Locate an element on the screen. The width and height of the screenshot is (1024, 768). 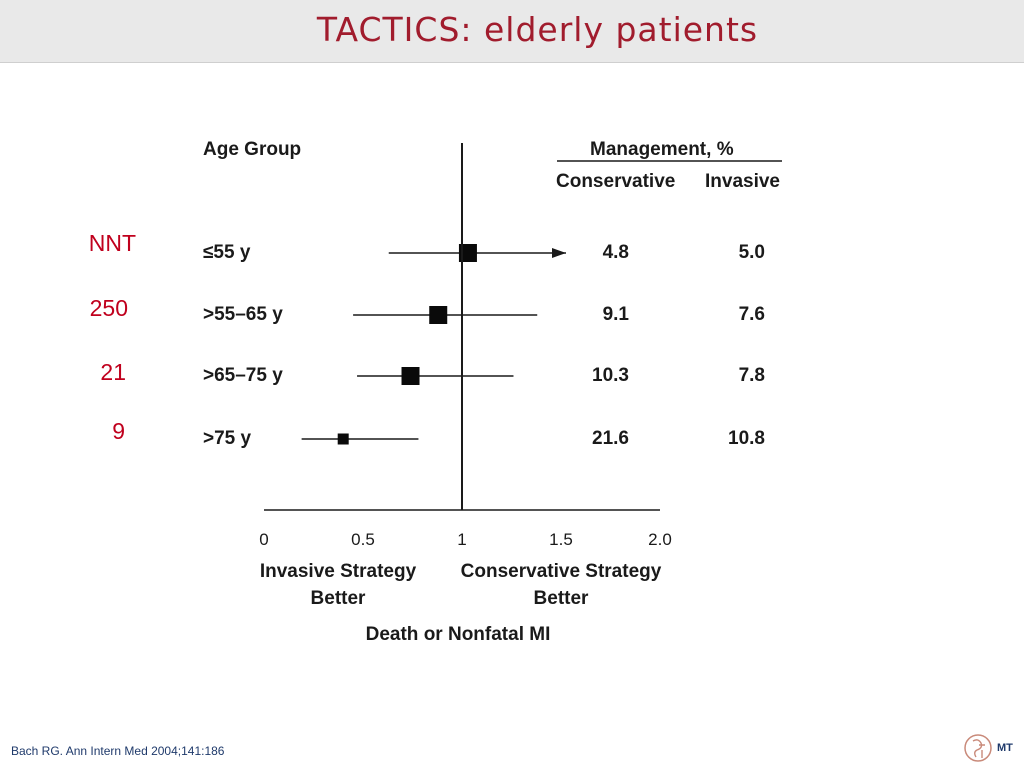
invasive-value: 7.6 is located at coordinates (752, 314).